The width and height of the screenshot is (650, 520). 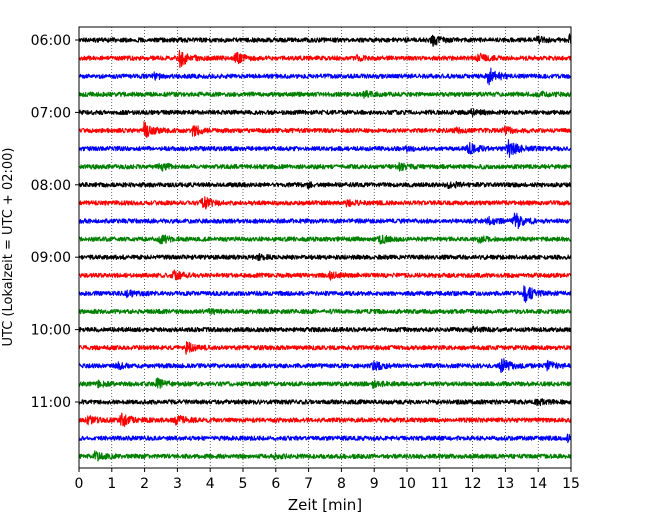 I want to click on y-tick-label: 06:00, so click(x=51, y=41).